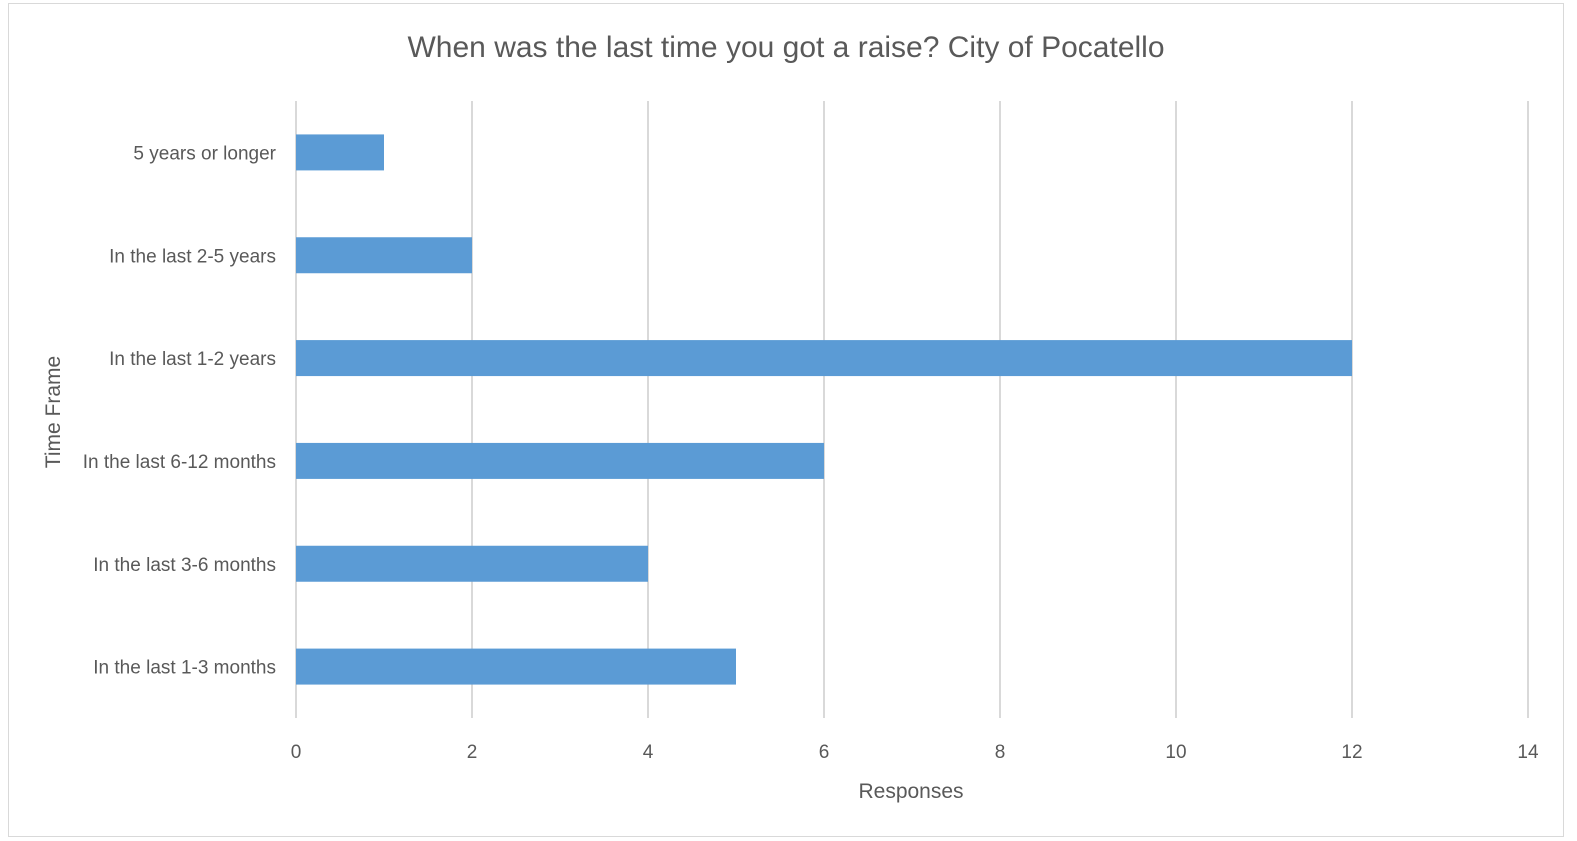  What do you see at coordinates (910, 791) in the screenshot?
I see `x-axis-title: Responses` at bounding box center [910, 791].